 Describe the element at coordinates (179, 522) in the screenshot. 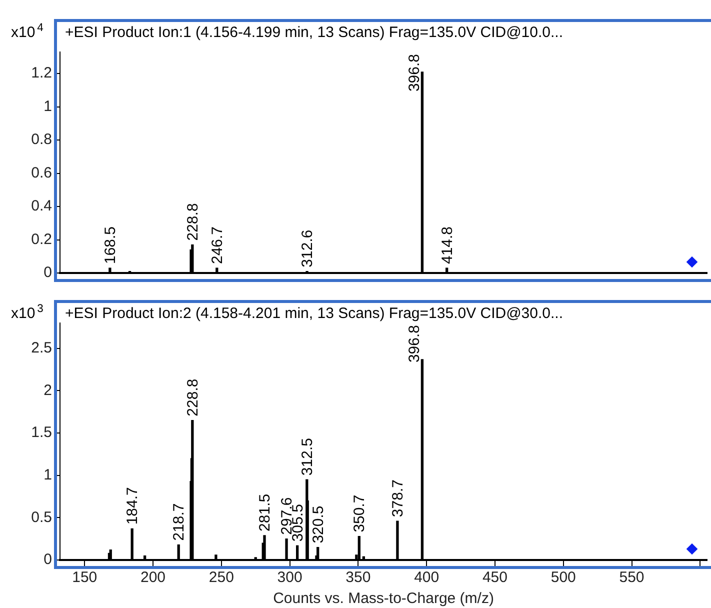

I see `annotation: 218.7` at that location.